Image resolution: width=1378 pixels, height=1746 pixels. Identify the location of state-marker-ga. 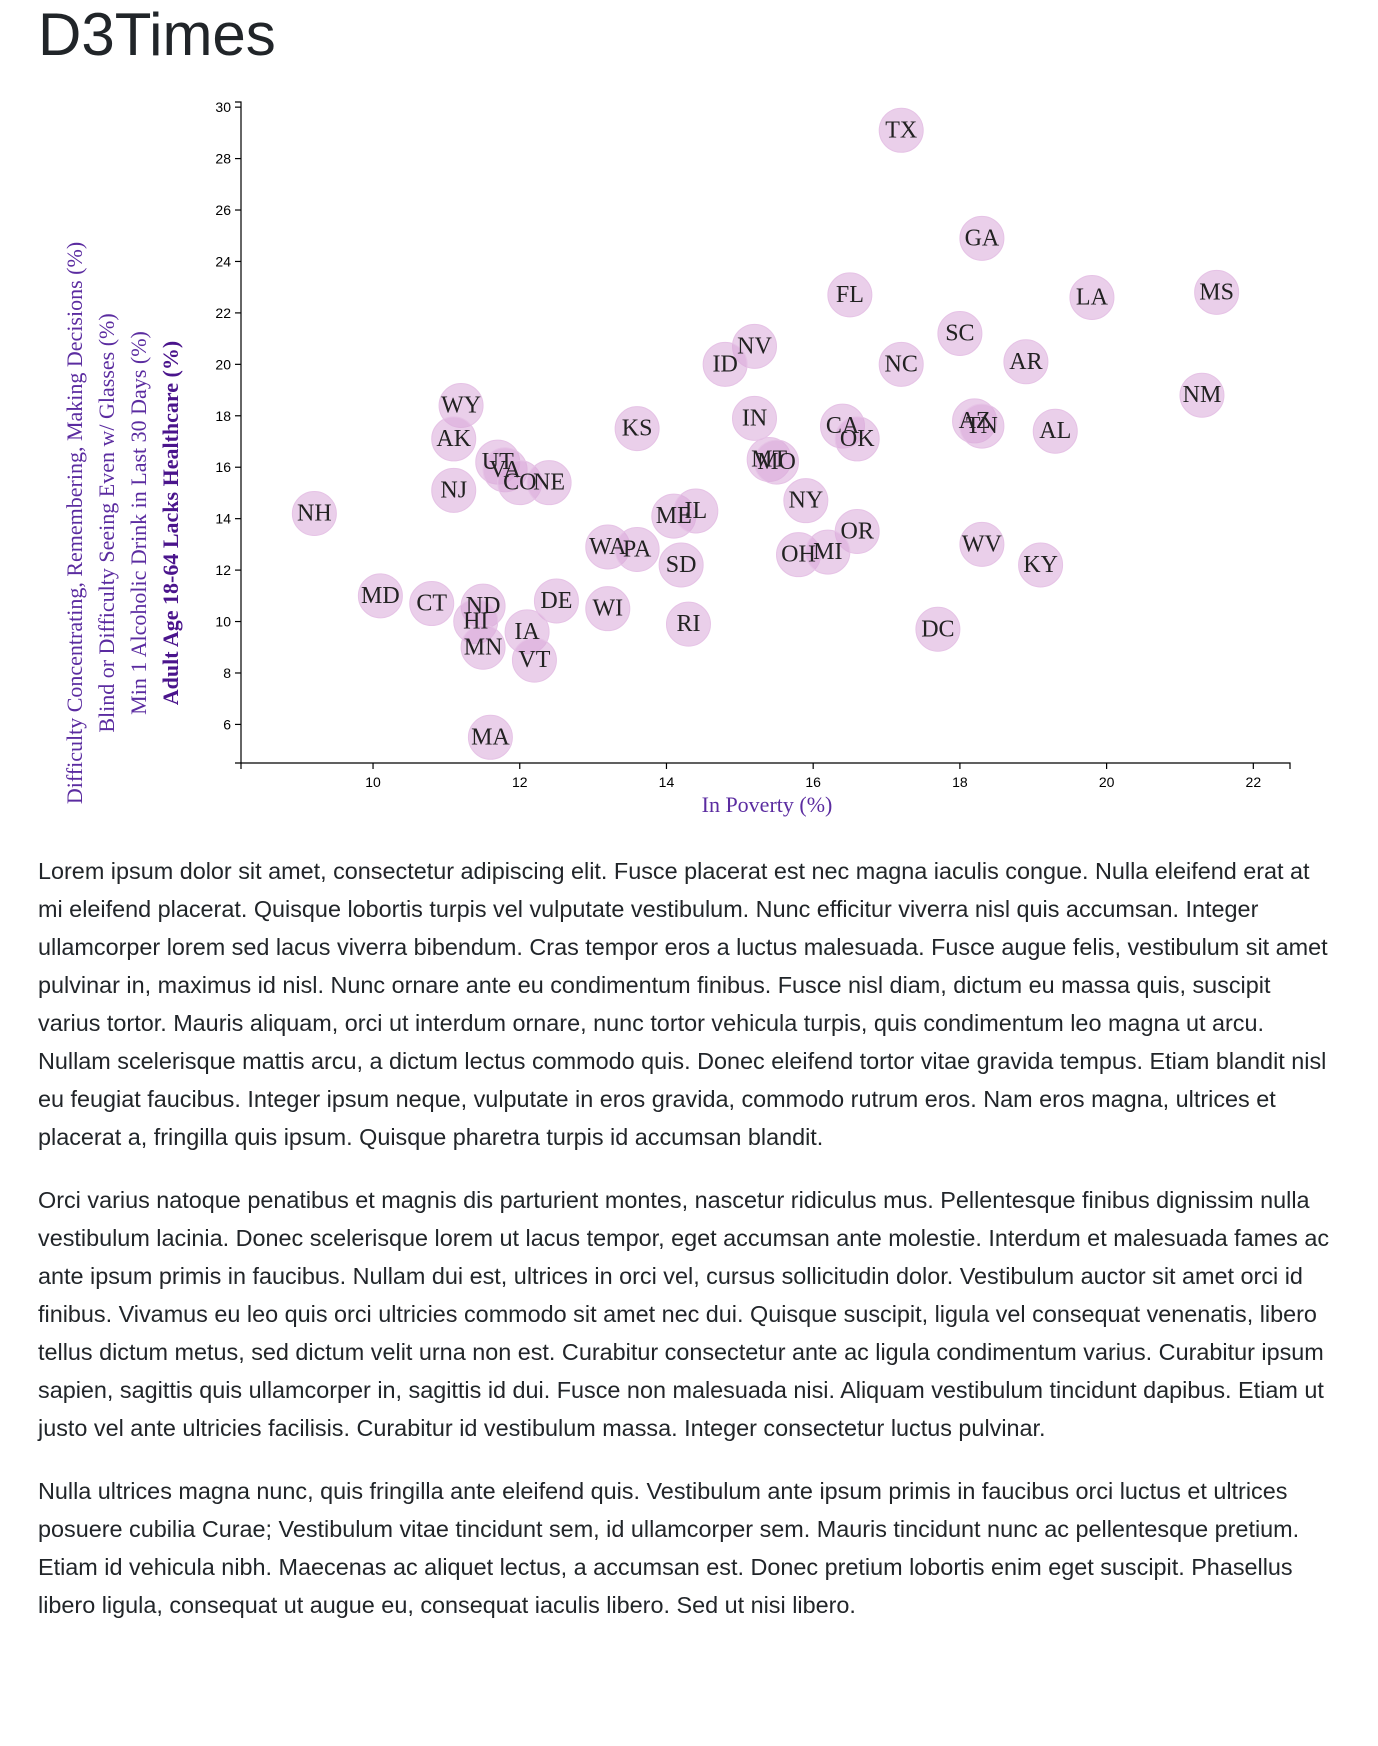
(982, 238).